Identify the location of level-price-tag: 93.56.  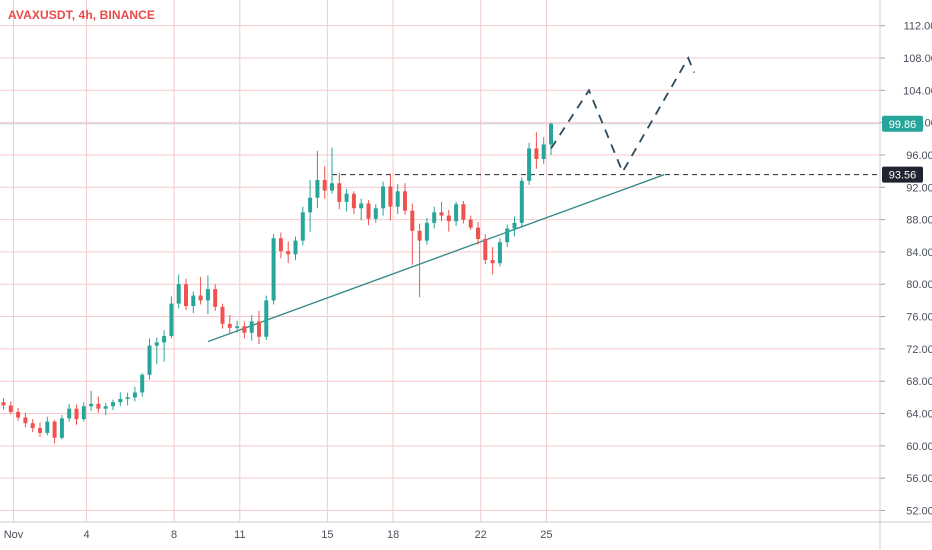
(902, 174).